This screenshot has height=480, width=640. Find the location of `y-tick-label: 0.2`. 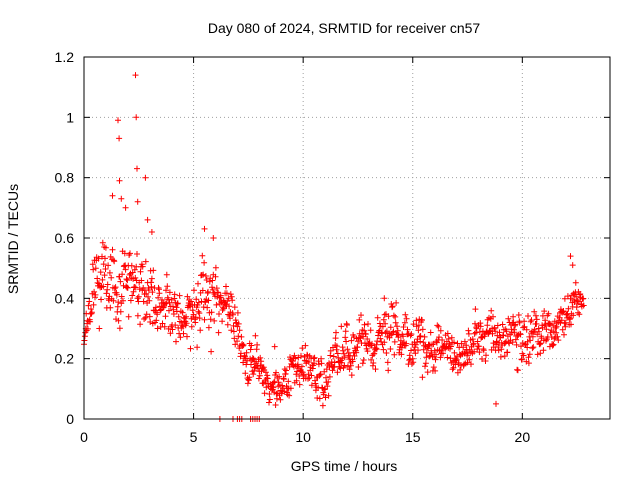

y-tick-label: 0.2 is located at coordinates (65, 359).